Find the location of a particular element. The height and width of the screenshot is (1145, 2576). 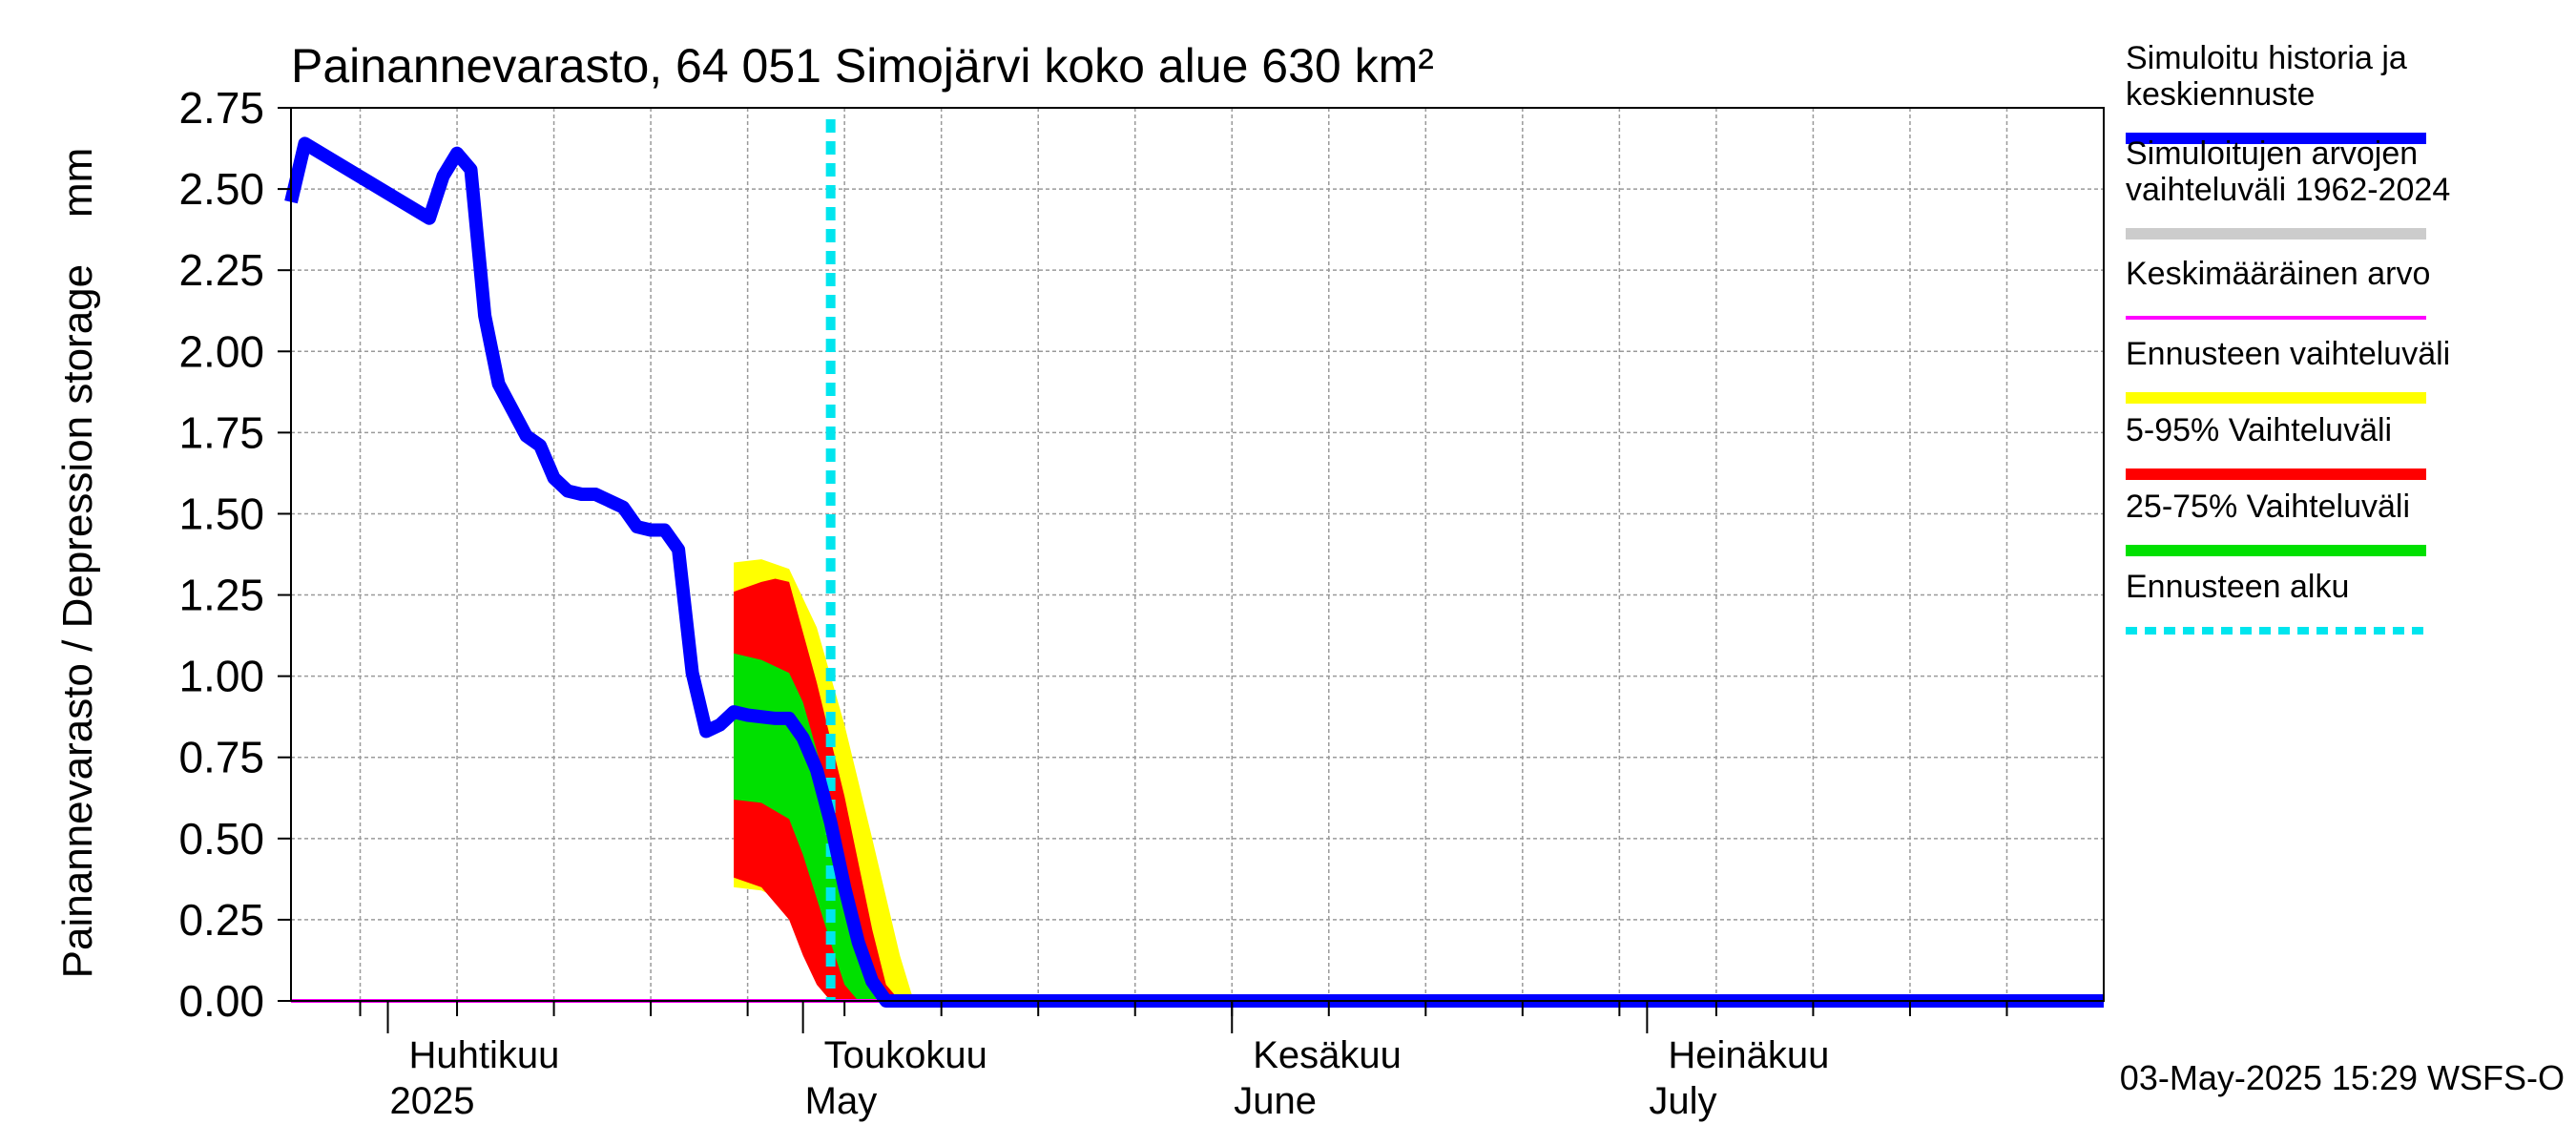

y-tick-label: 2.75 is located at coordinates (221, 108).